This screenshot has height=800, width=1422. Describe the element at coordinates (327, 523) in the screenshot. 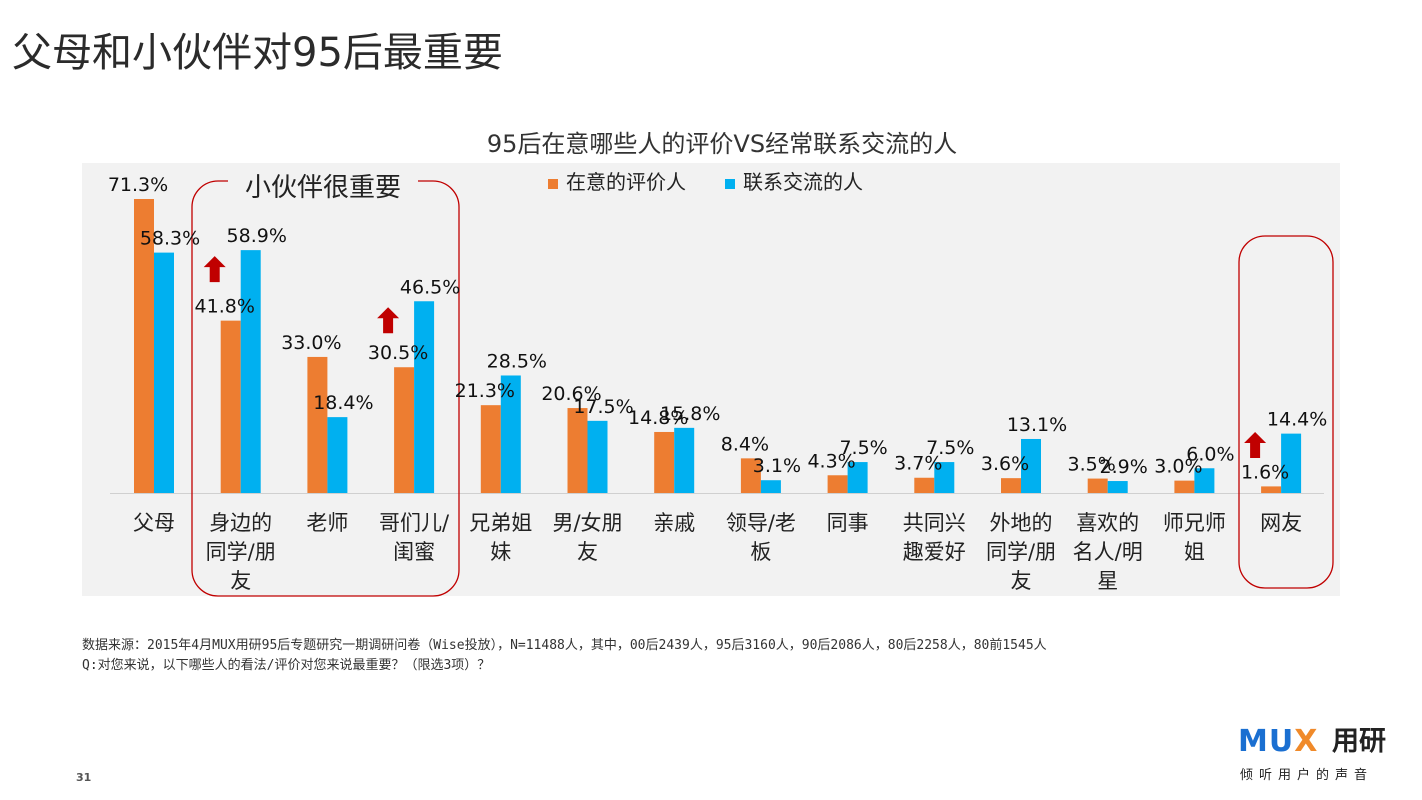

I see `category-label: 老师` at that location.